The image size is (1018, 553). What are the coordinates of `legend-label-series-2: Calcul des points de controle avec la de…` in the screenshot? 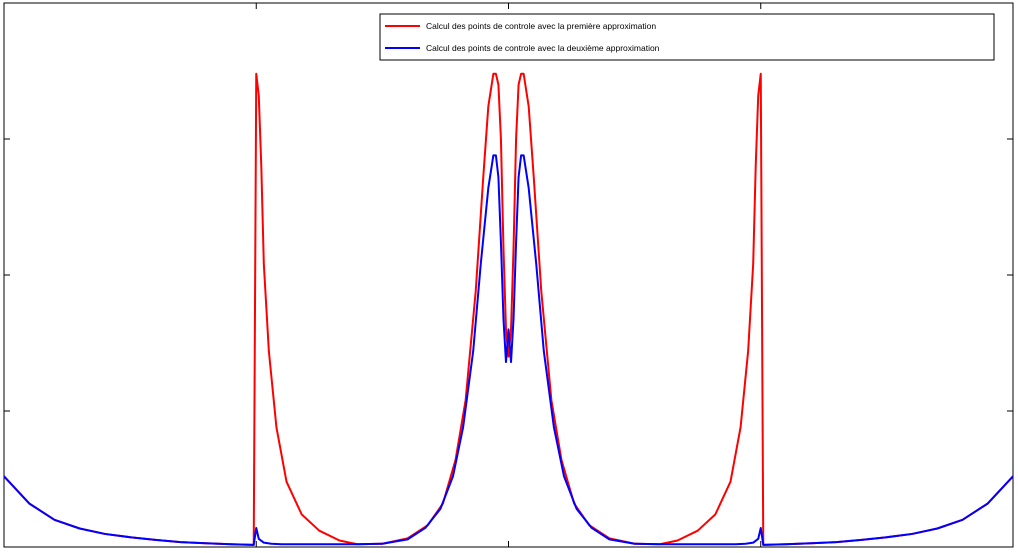 It's located at (543, 48).